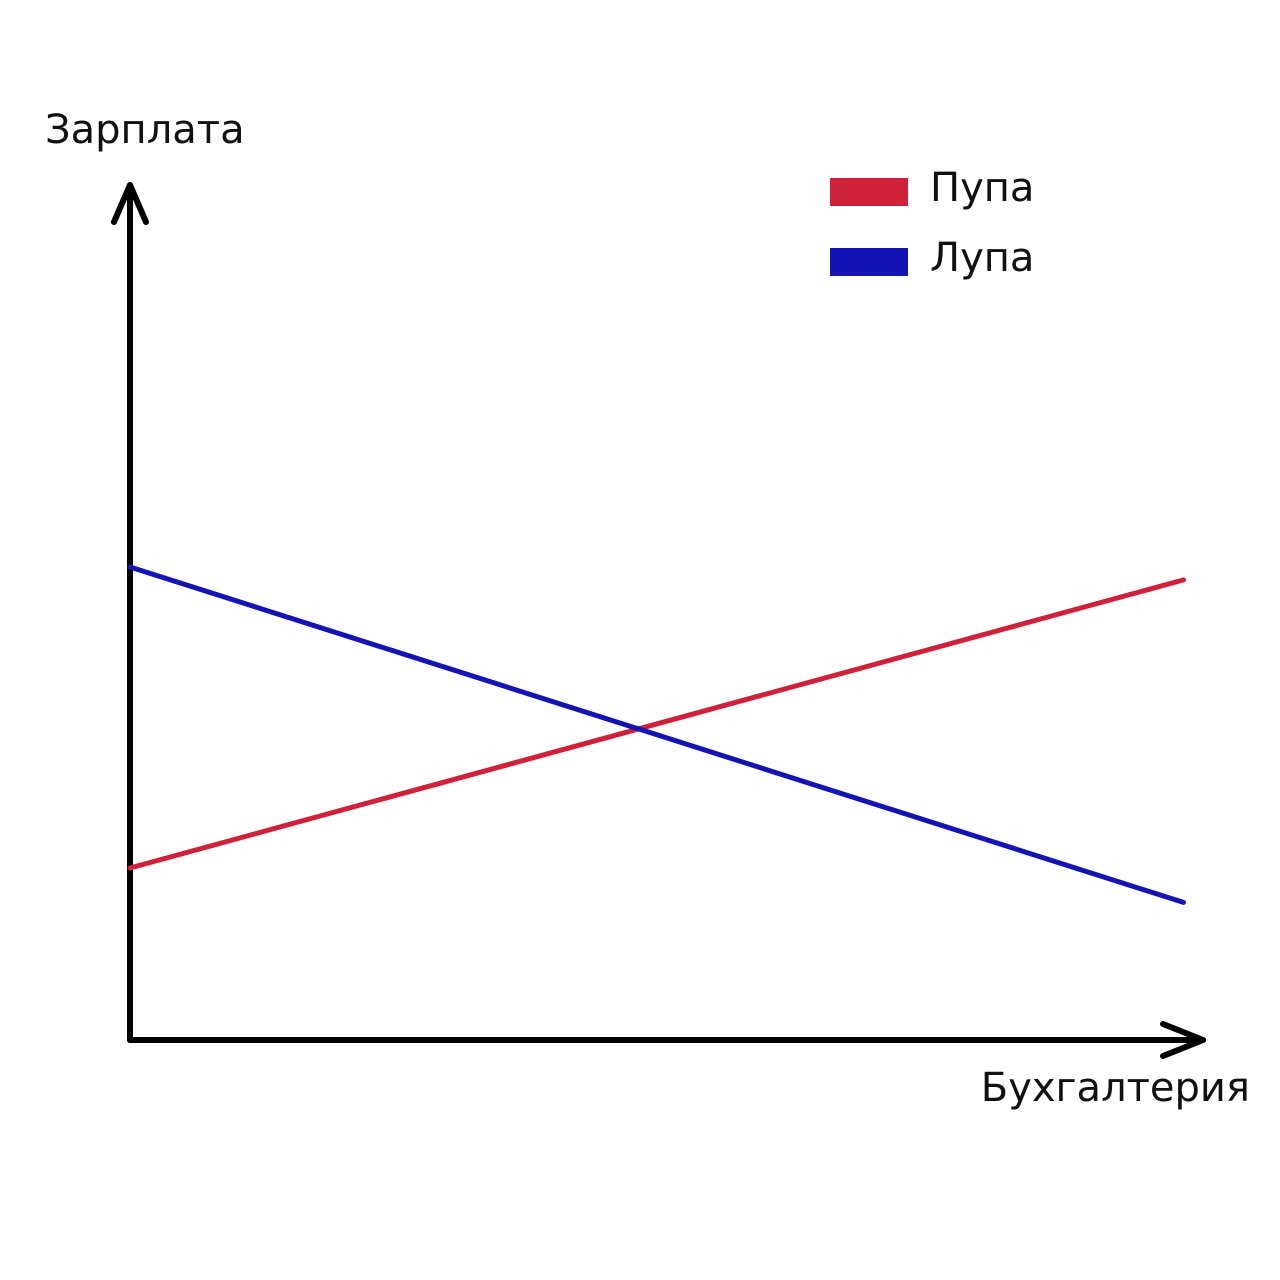 The width and height of the screenshot is (1280, 1280). Describe the element at coordinates (130, 203) in the screenshot. I see `y-axis-arrow` at that location.